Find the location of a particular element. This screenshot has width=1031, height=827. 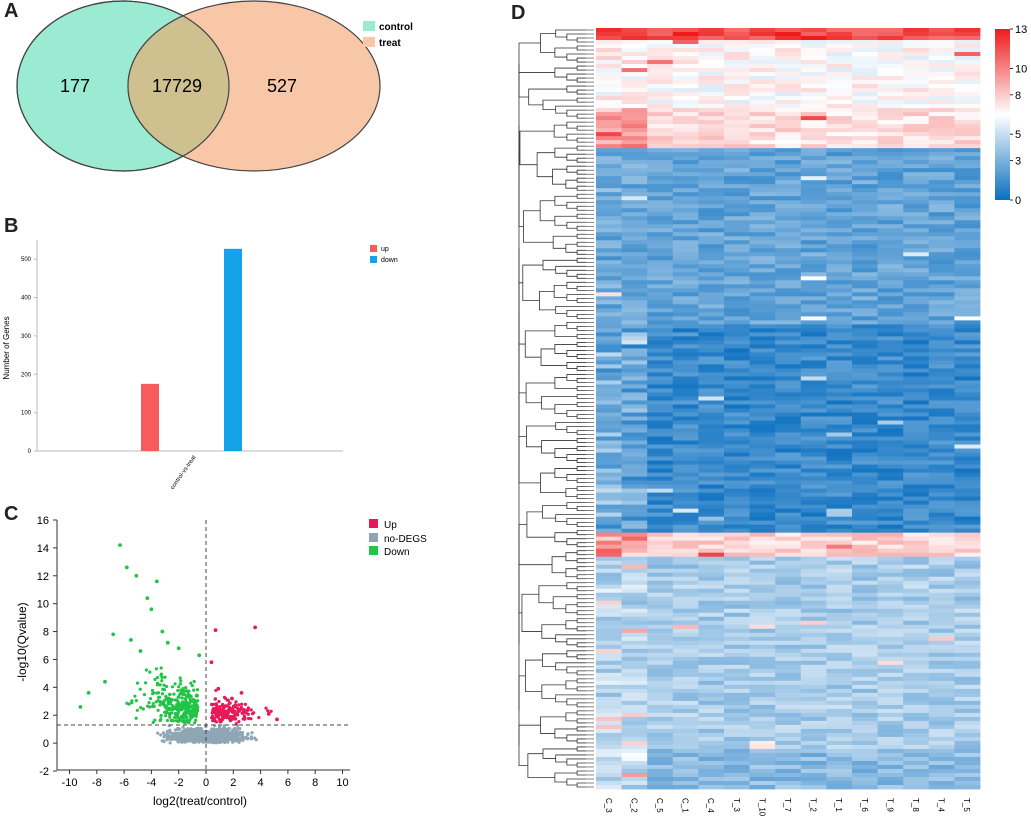

volcano-ylabel: -log10(Qvalue) is located at coordinates (22, 641).